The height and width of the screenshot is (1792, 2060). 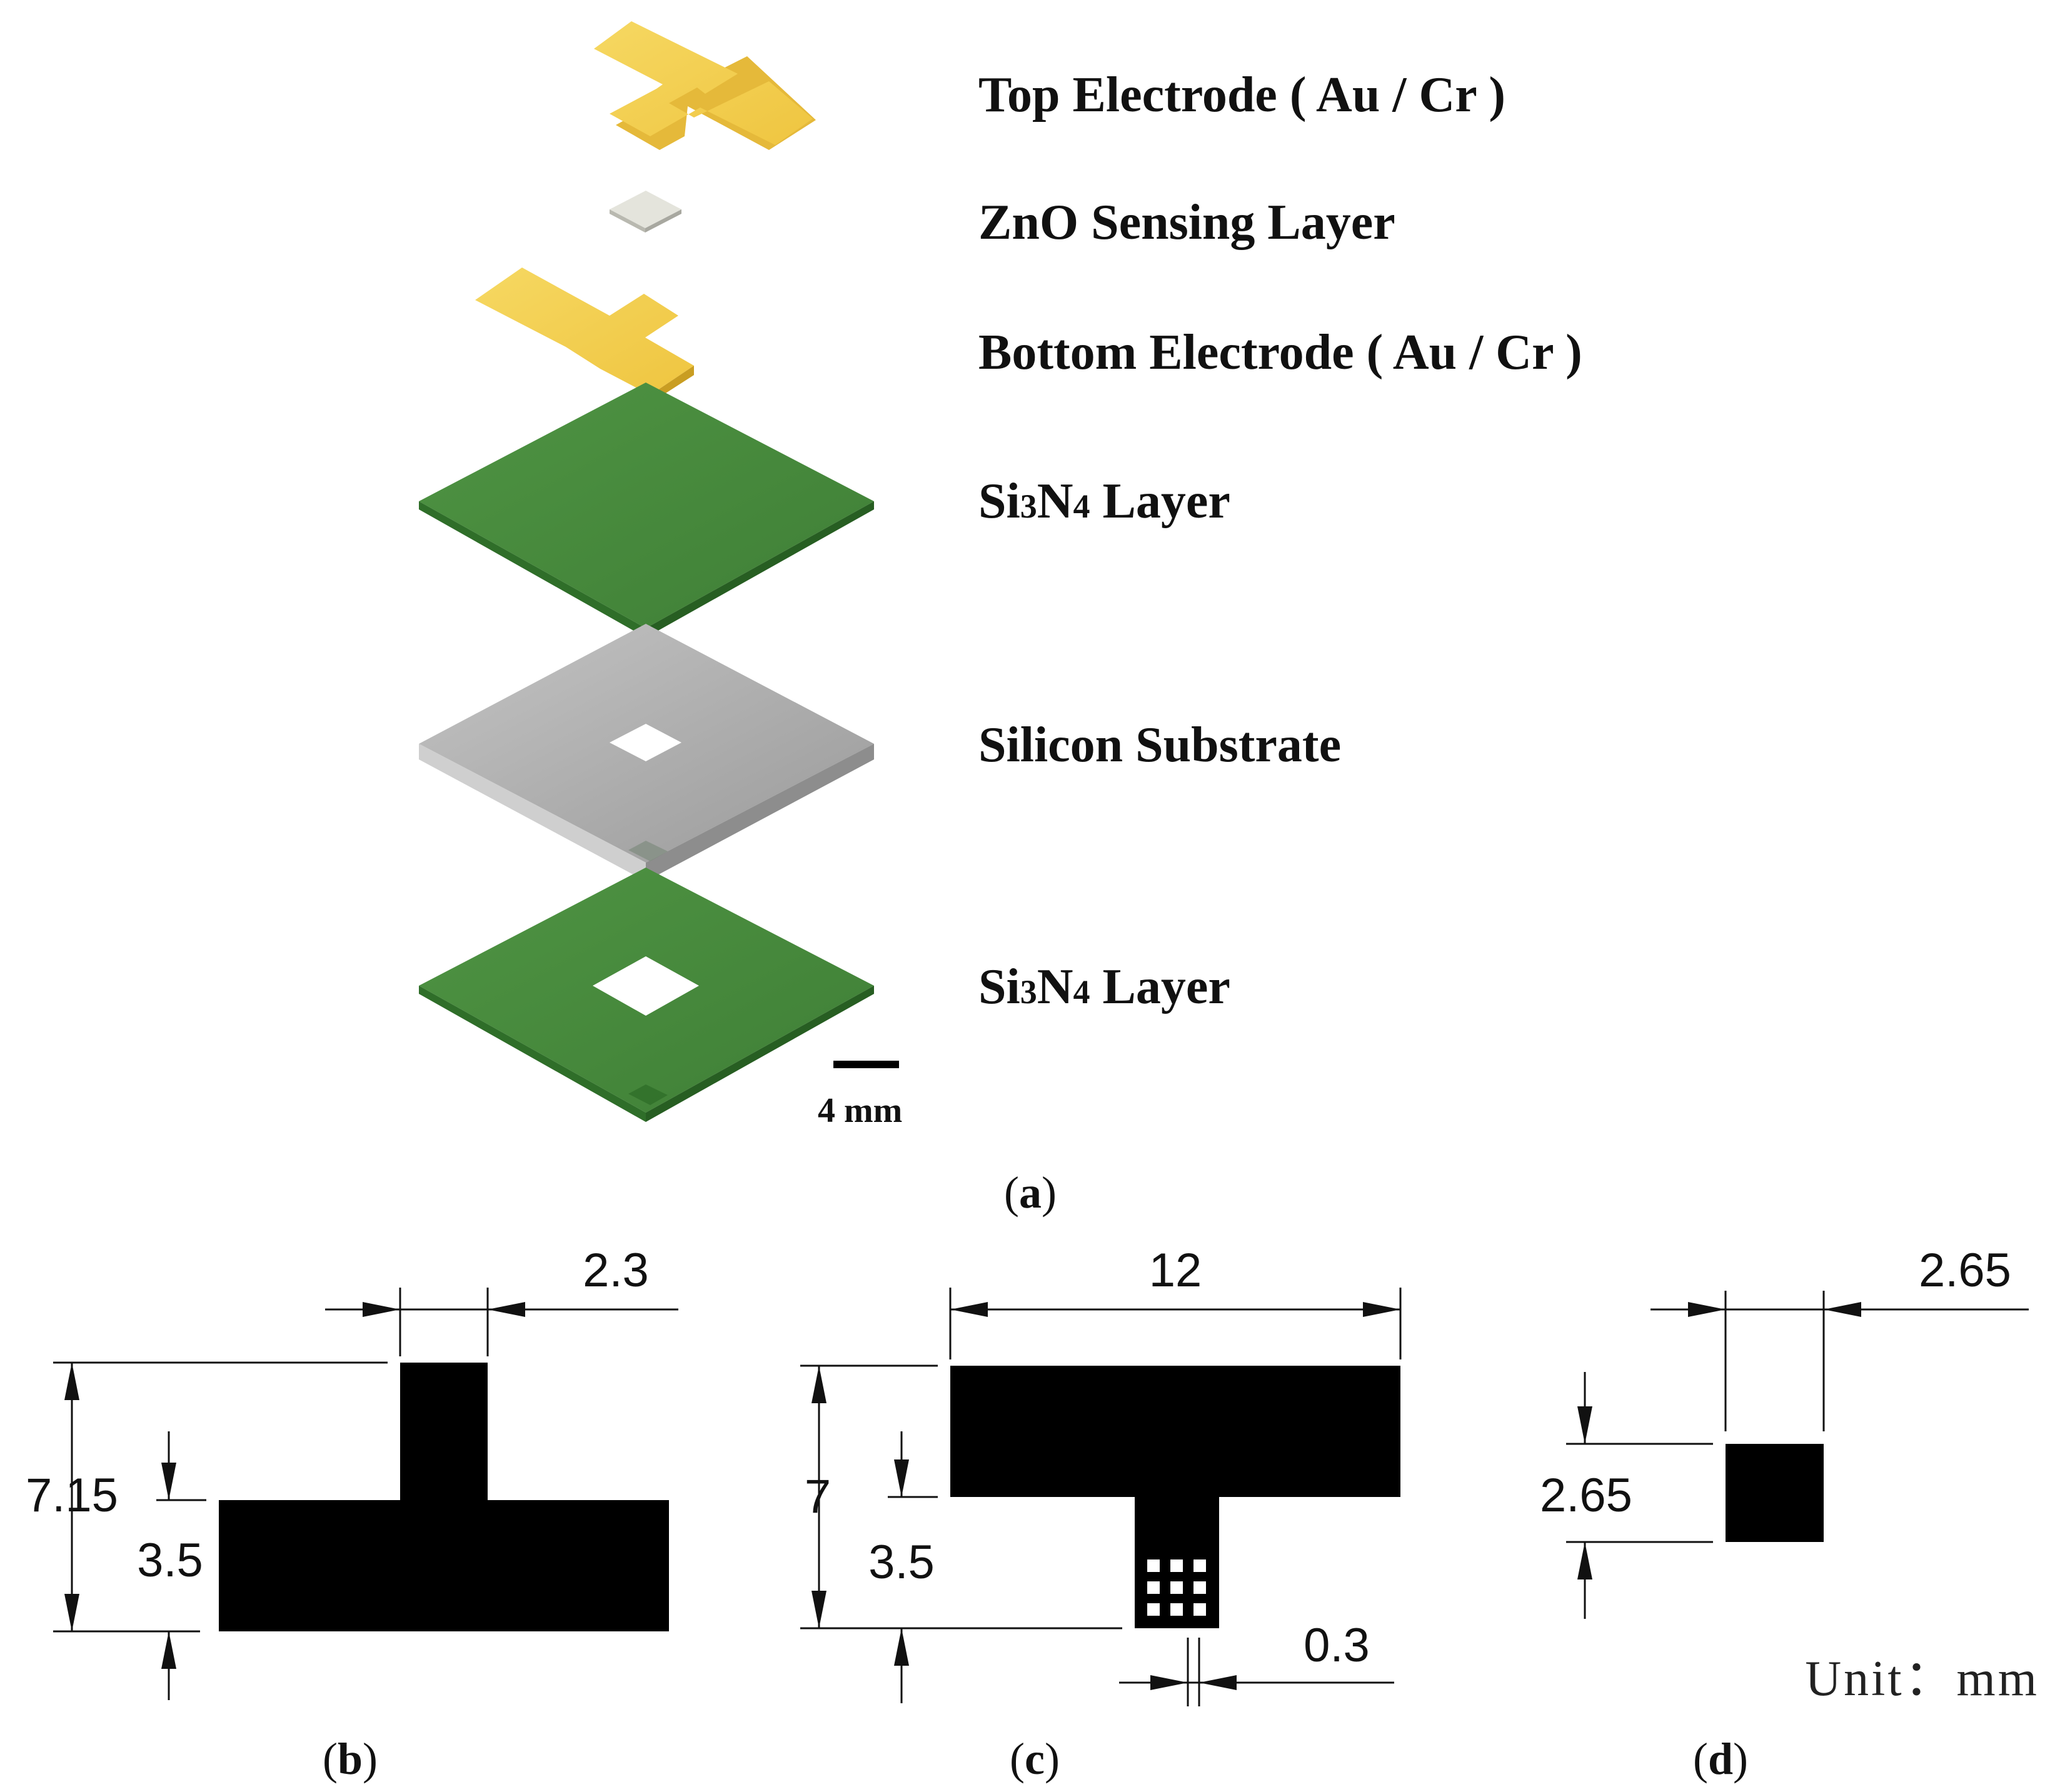 What do you see at coordinates (1965, 1270) in the screenshot?
I see `dim-d-width: 2.65` at bounding box center [1965, 1270].